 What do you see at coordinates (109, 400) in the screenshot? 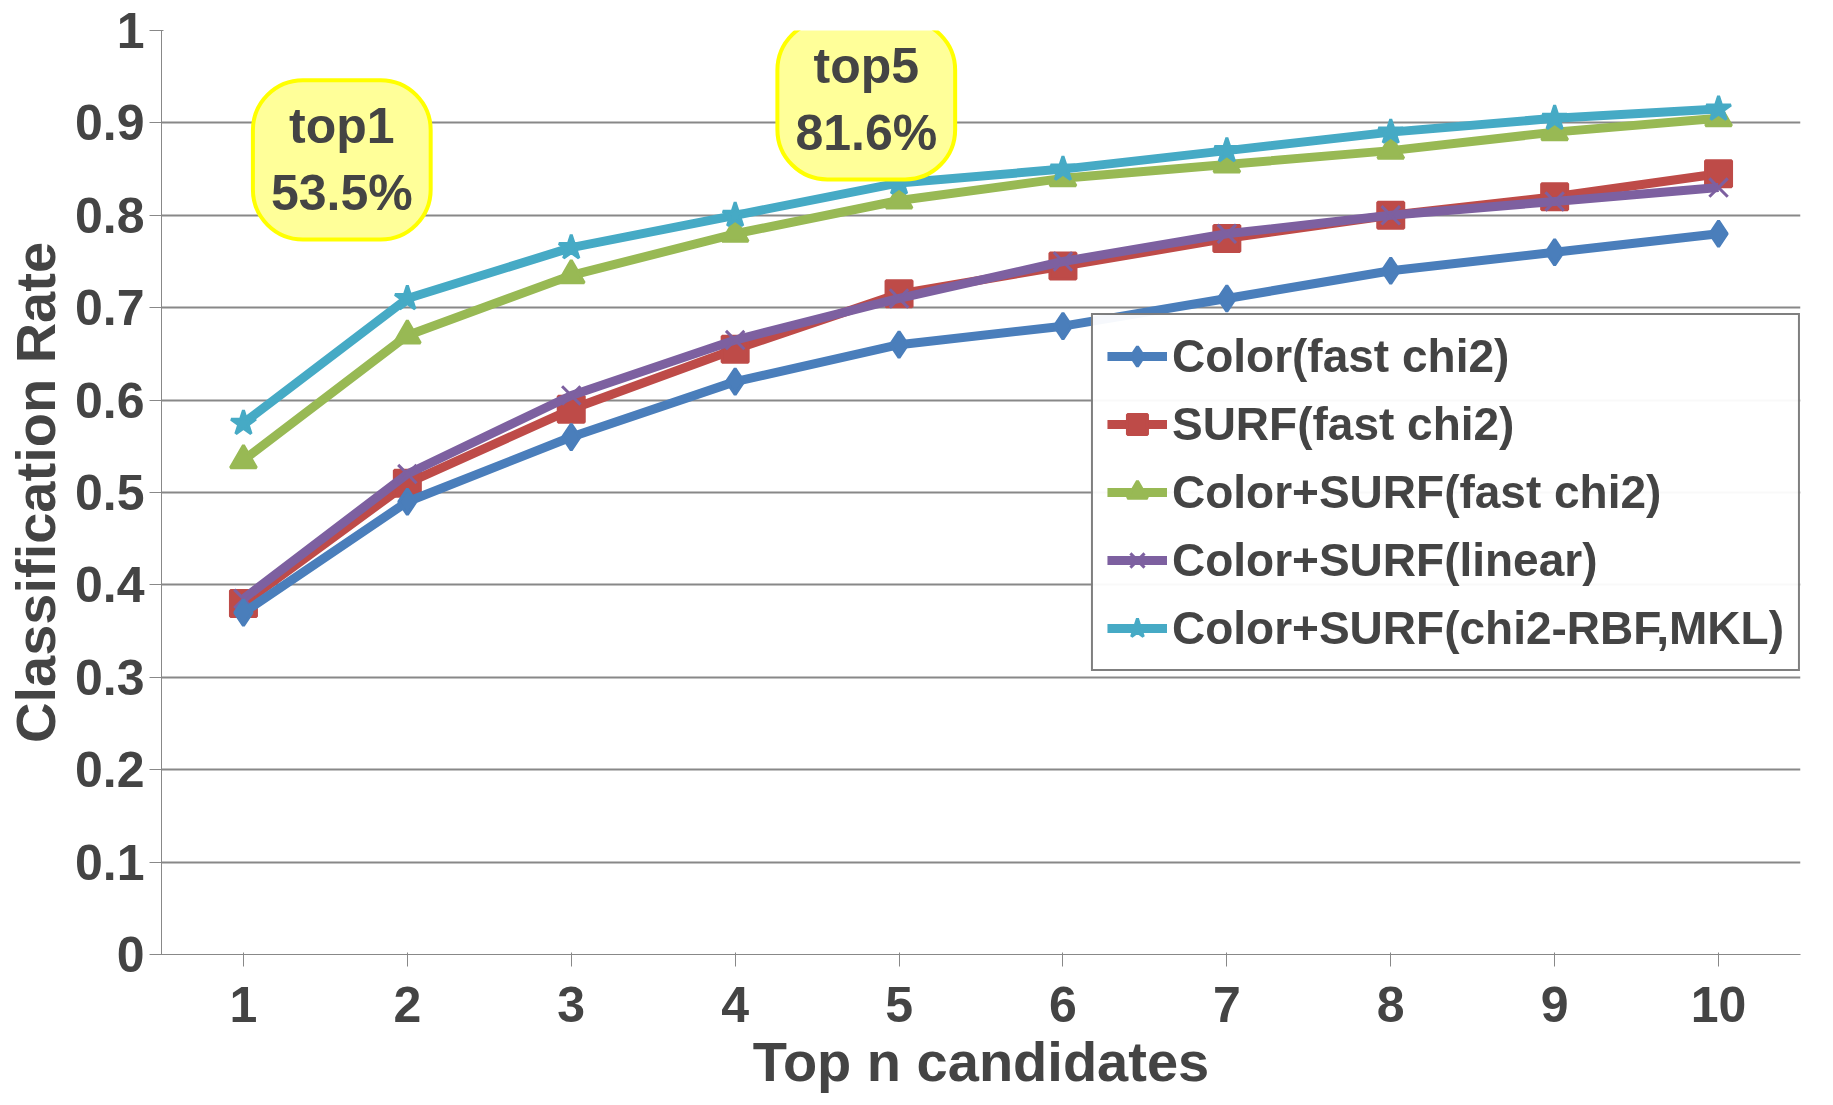
I see `y-tick-label: 0.6` at bounding box center [109, 400].